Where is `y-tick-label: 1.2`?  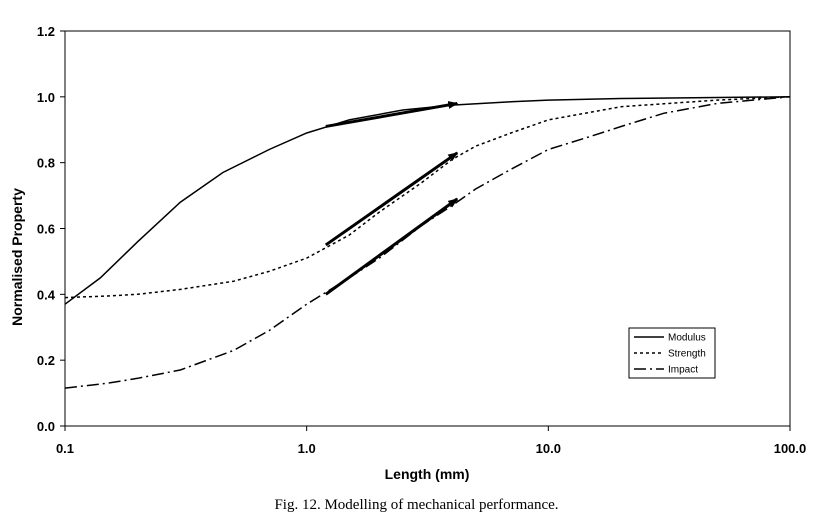
y-tick-label: 1.2 is located at coordinates (46, 31).